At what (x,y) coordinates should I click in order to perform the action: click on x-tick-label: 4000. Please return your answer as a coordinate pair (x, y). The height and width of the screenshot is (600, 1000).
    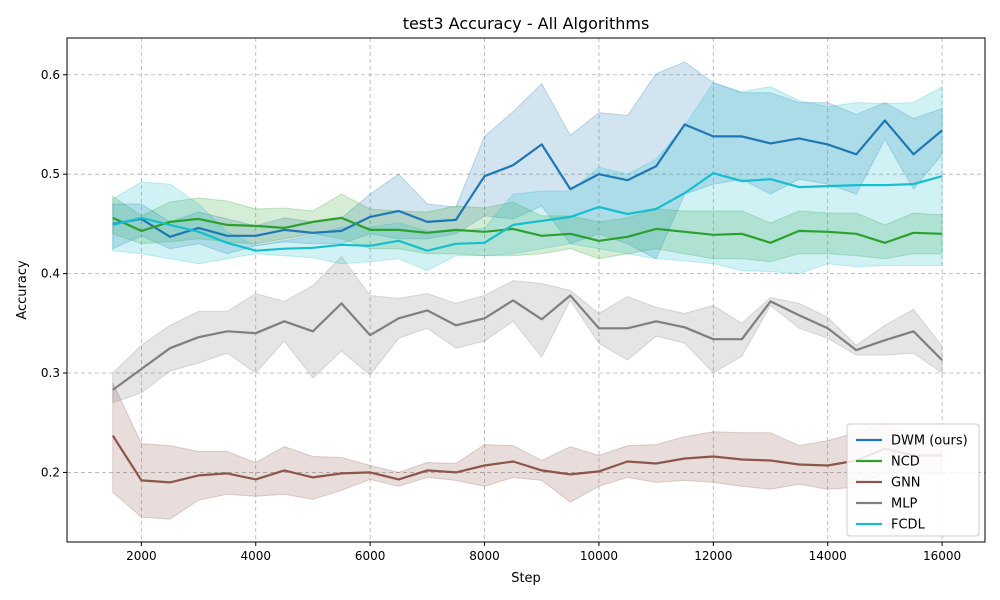
    Looking at the image, I should click on (255, 556).